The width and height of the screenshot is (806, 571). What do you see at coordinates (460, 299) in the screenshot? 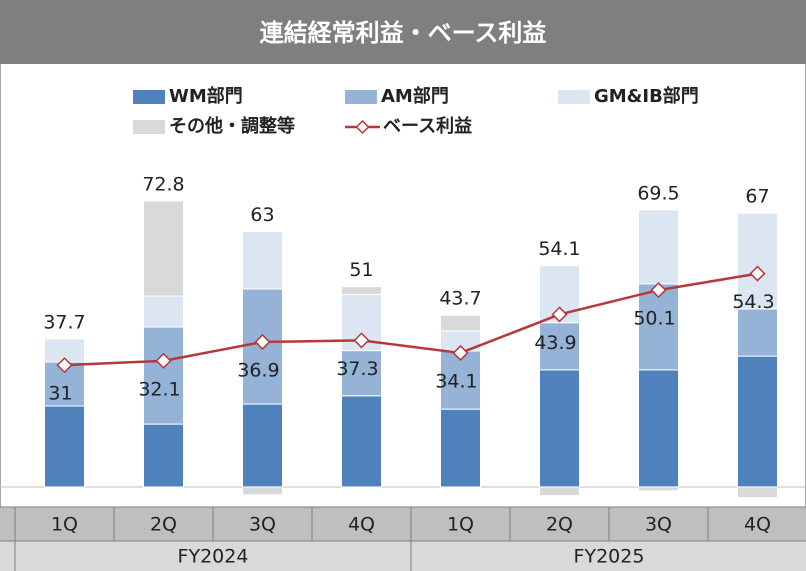
I see `total-label: 43.7` at bounding box center [460, 299].